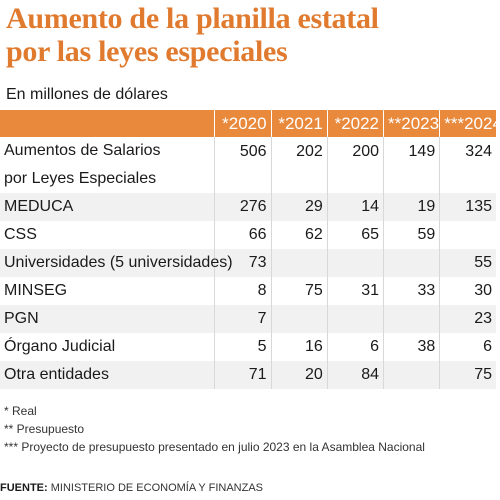 This screenshot has width=500, height=500. Describe the element at coordinates (60, 346) in the screenshot. I see `row-label: Órgano Judicial` at that location.